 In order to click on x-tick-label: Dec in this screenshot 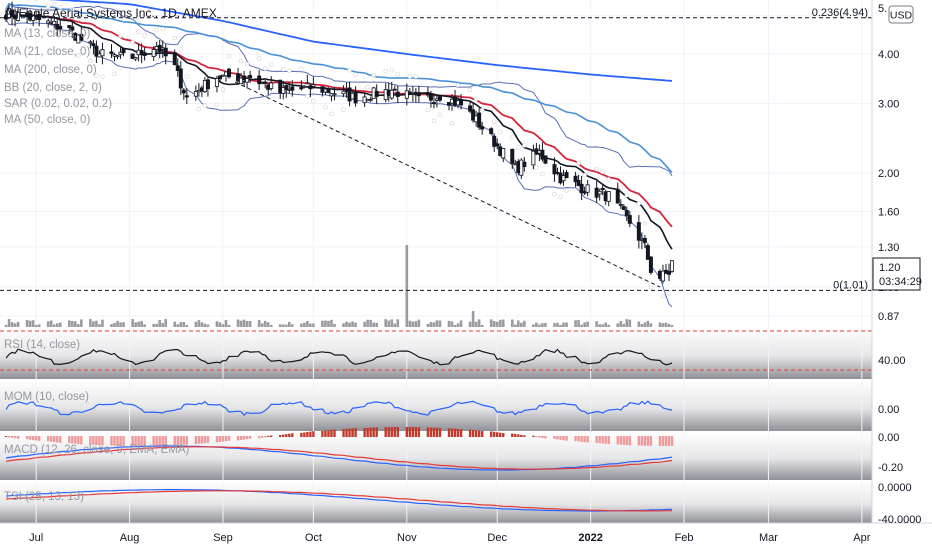, I will do `click(497, 538)`.